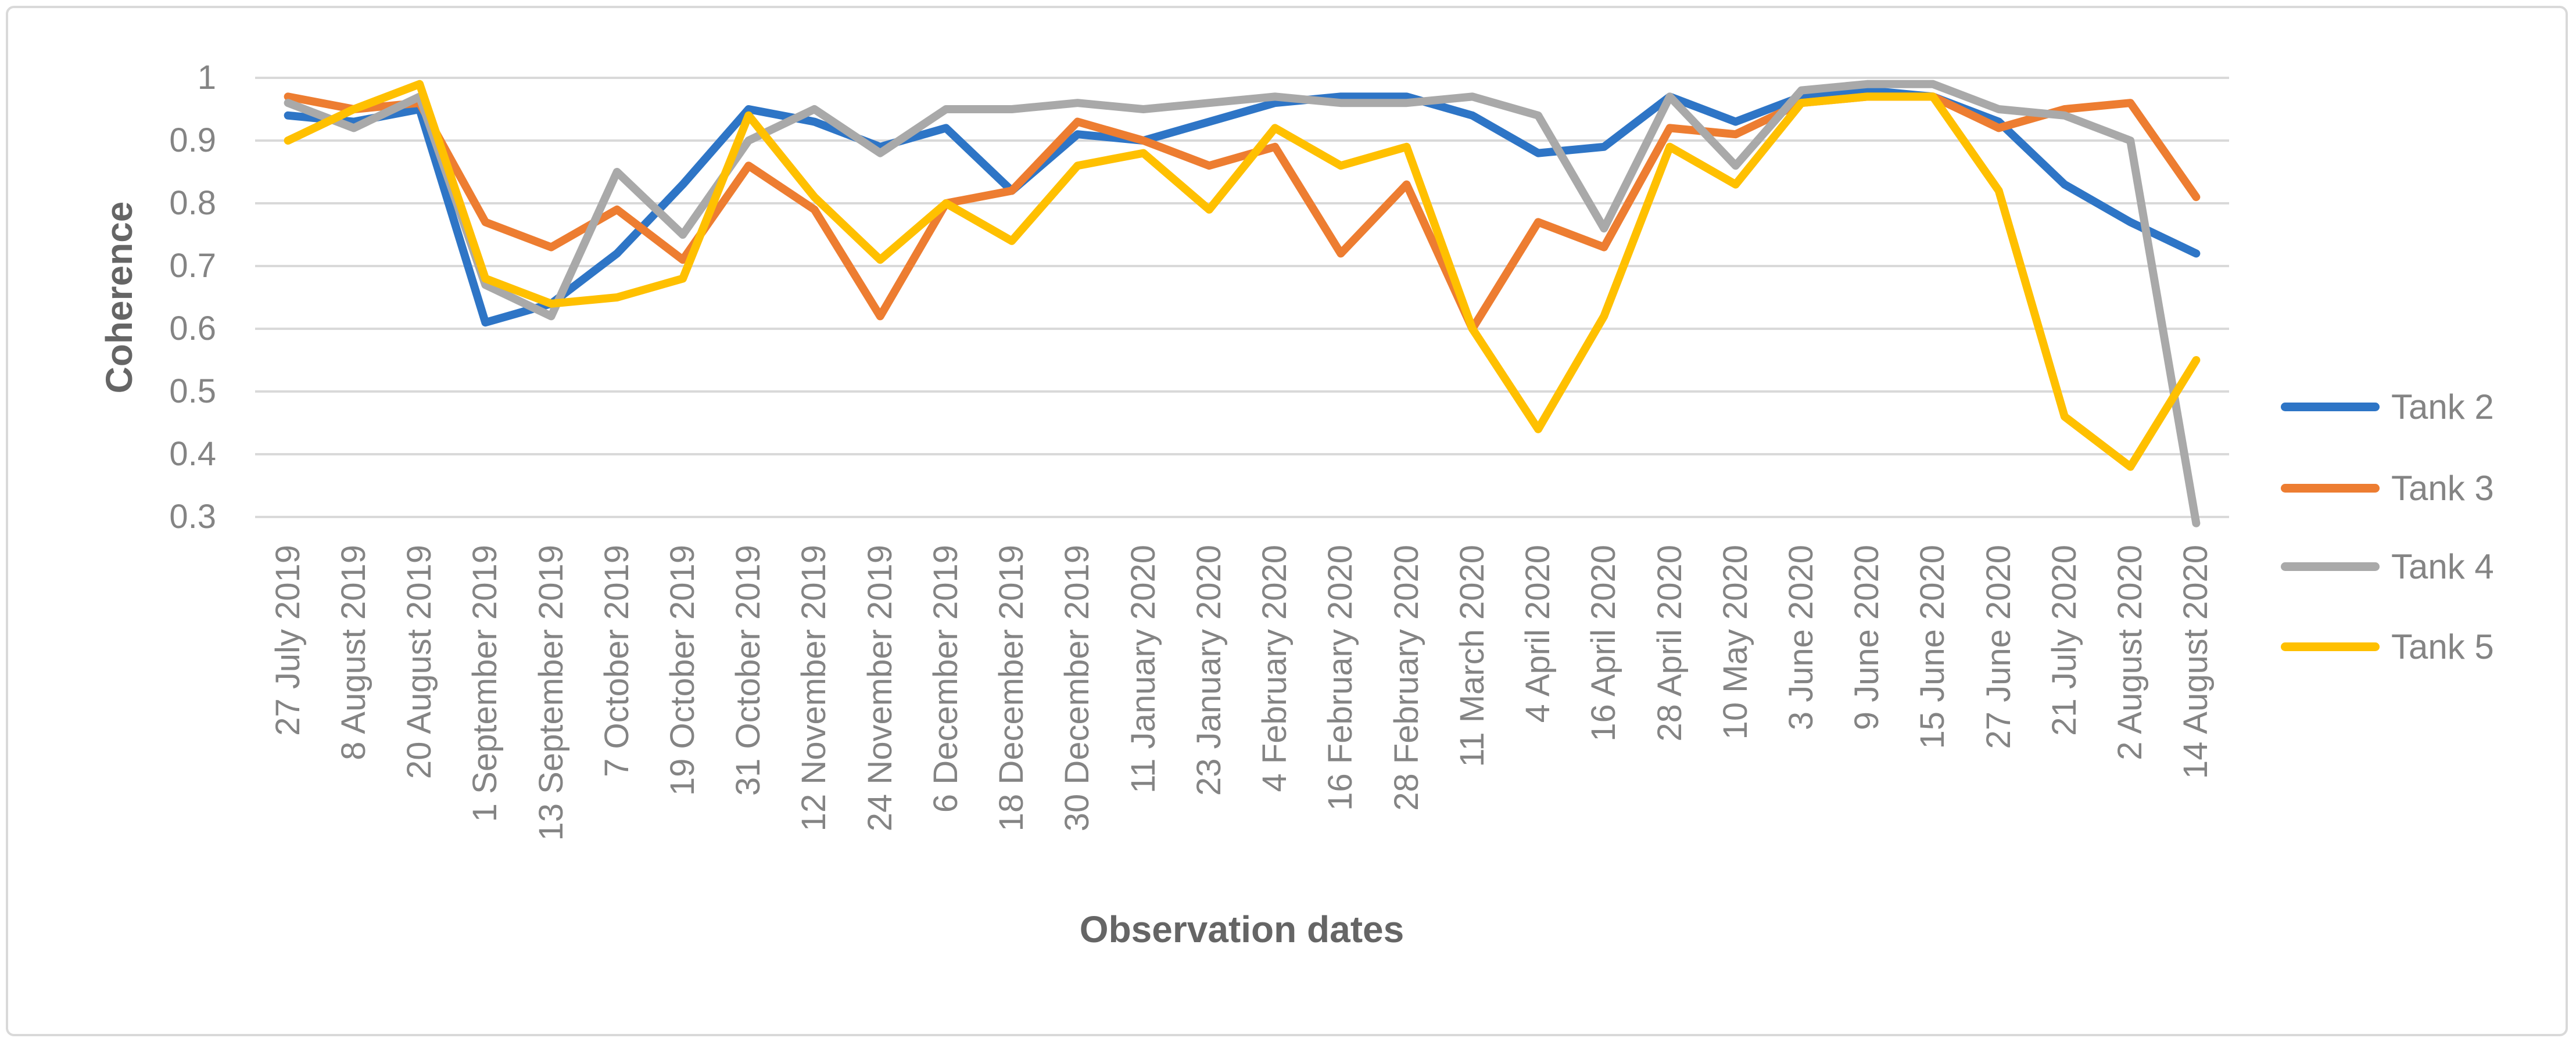 This screenshot has height=1056, width=2576. I want to click on x-tick-label: 27 July 2019, so click(287, 640).